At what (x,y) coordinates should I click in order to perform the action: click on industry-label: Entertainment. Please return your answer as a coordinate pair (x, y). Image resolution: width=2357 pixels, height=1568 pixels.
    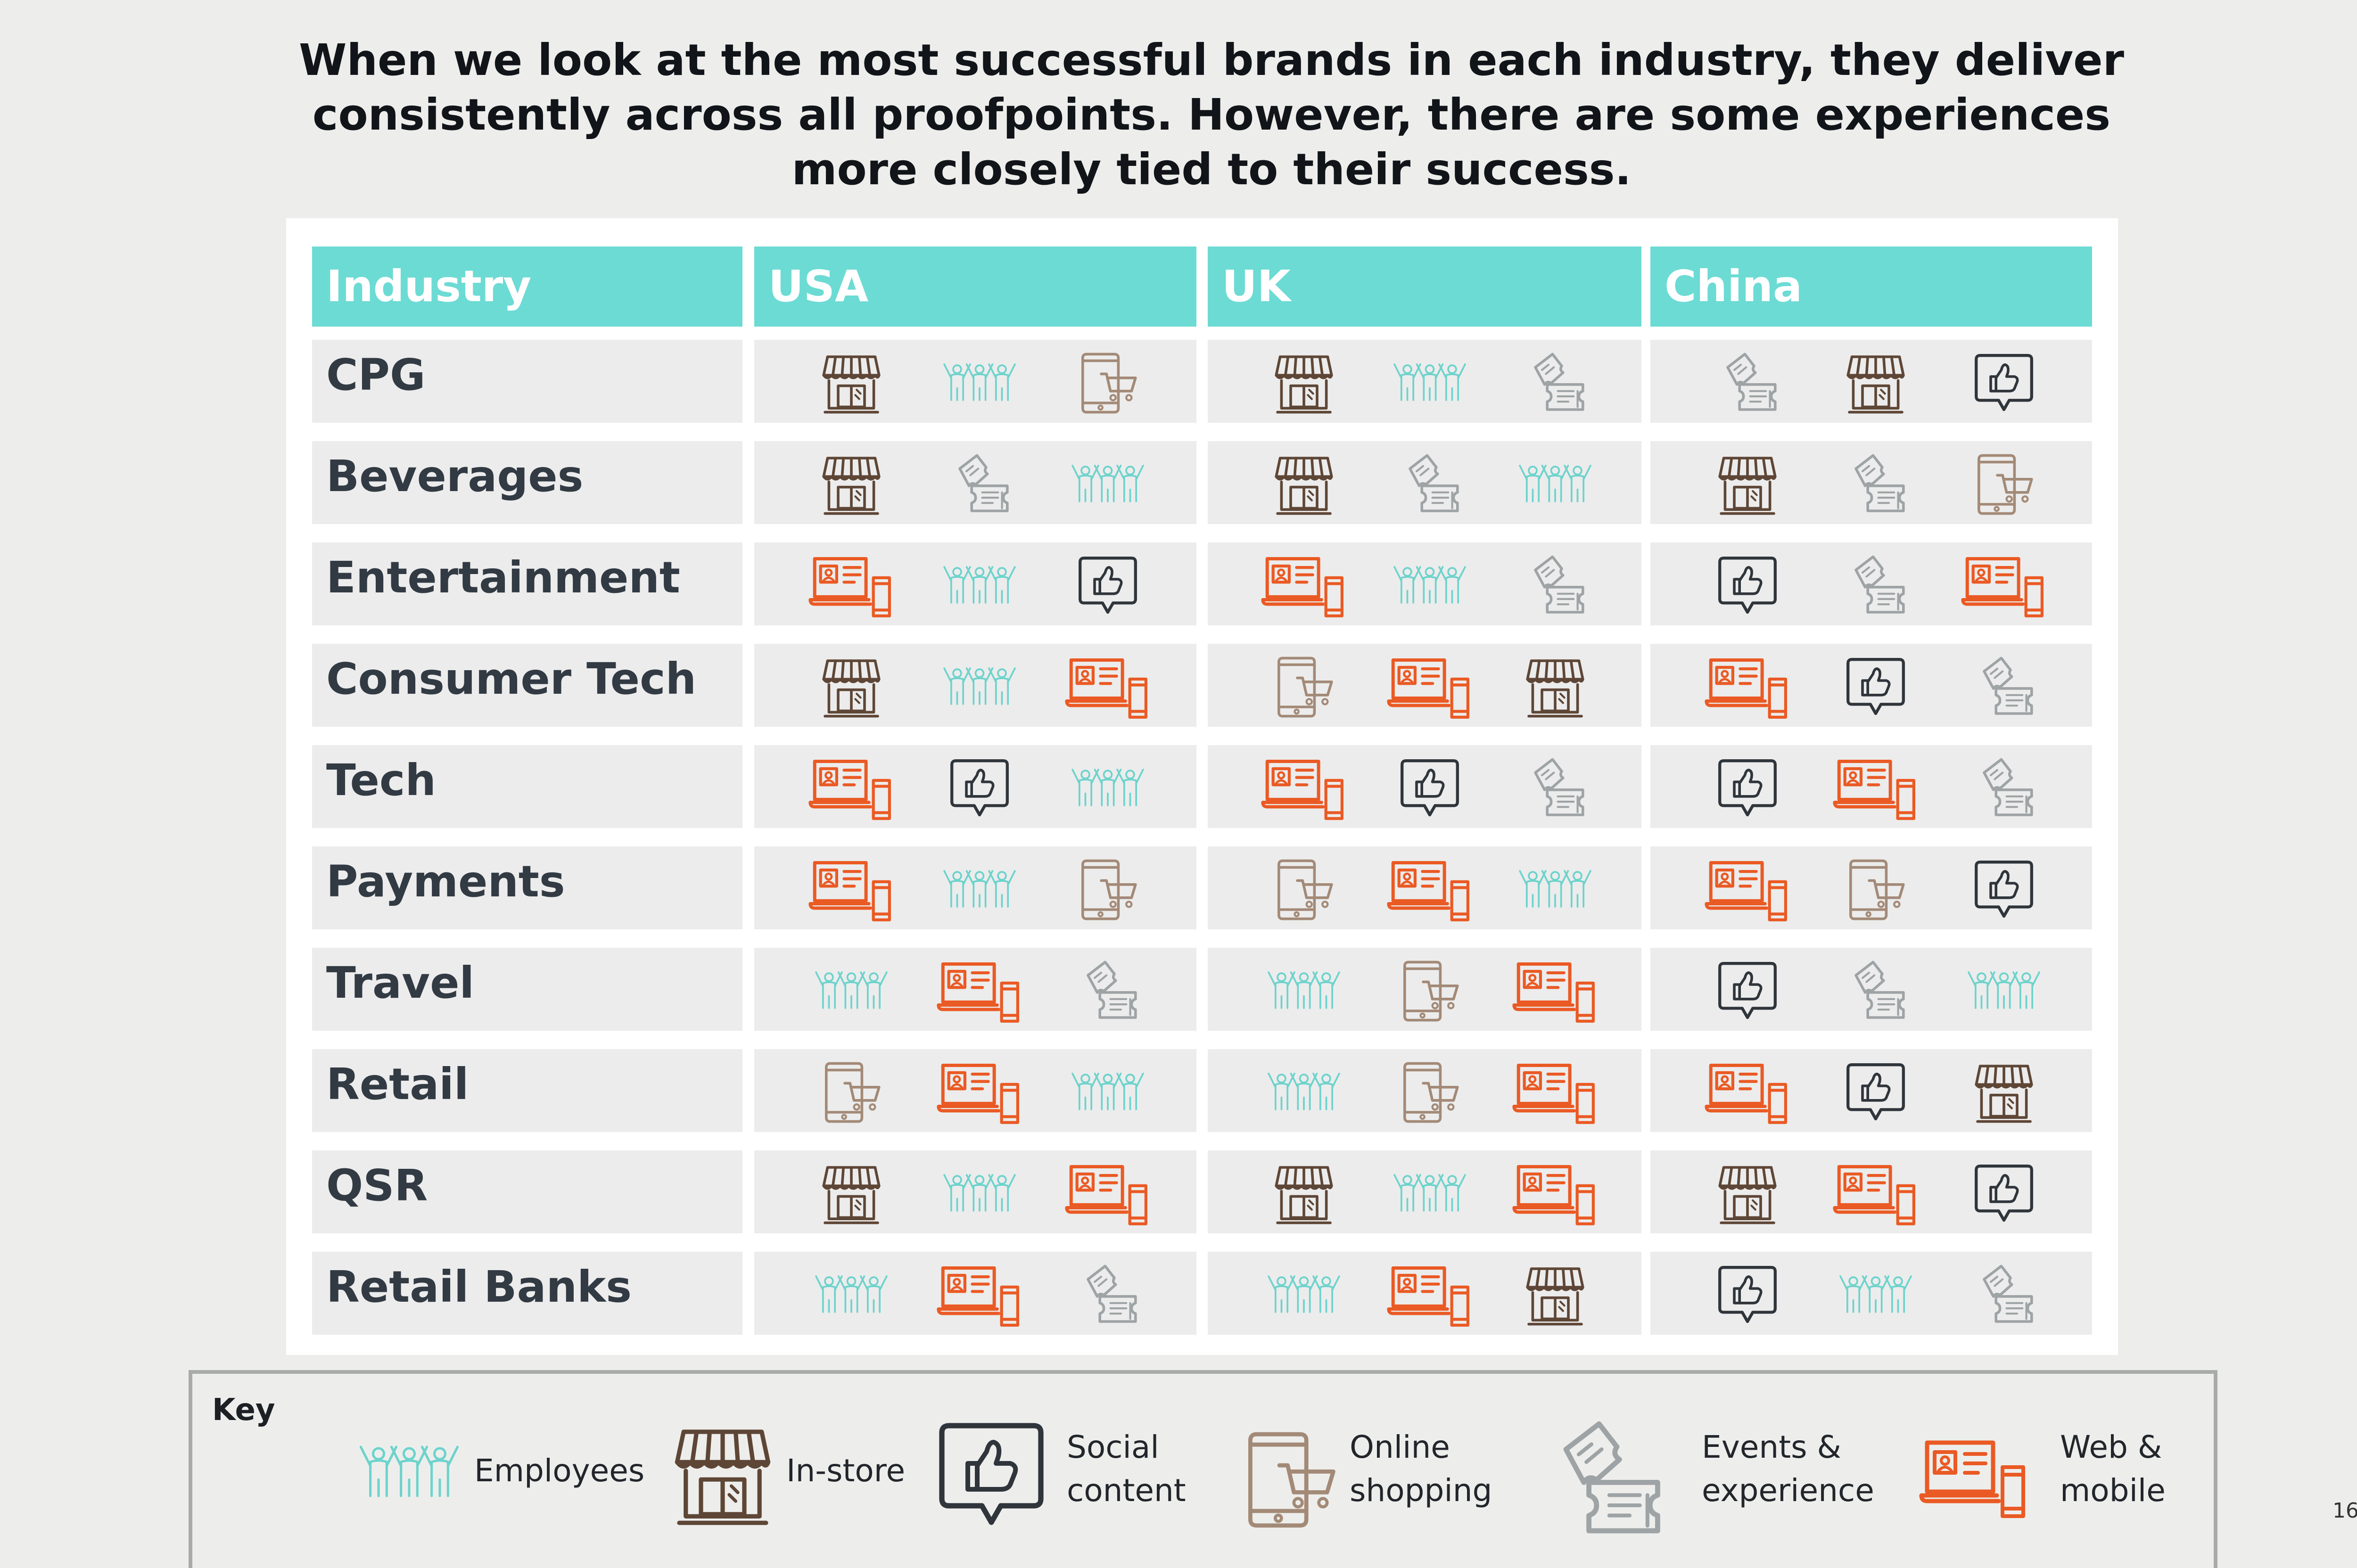
    Looking at the image, I should click on (527, 583).